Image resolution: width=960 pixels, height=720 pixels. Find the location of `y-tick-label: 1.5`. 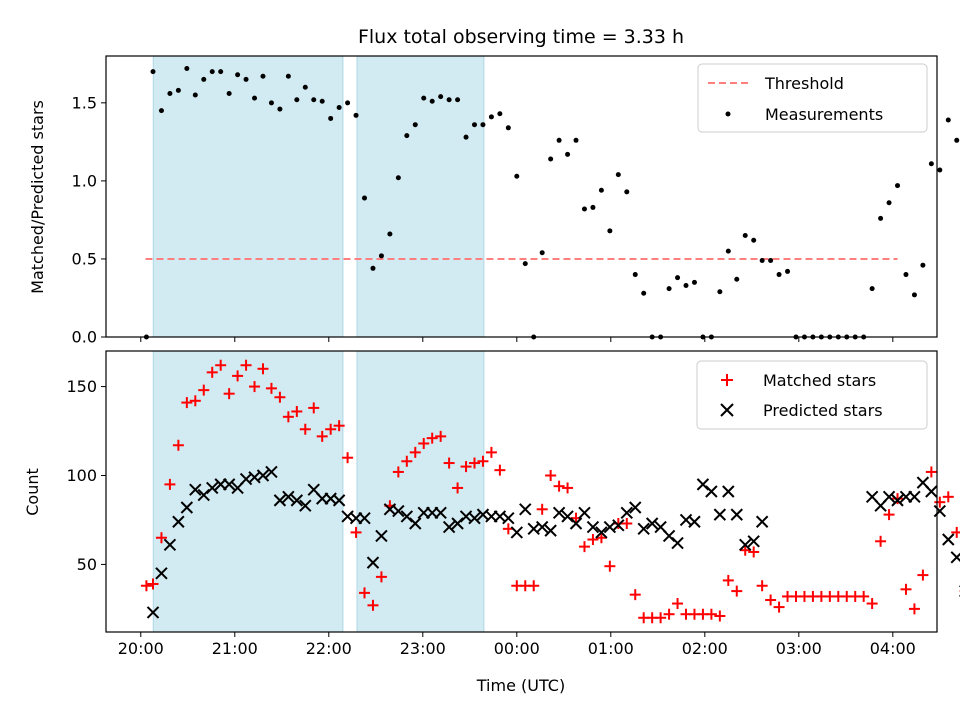

y-tick-label: 1.5 is located at coordinates (84, 102).